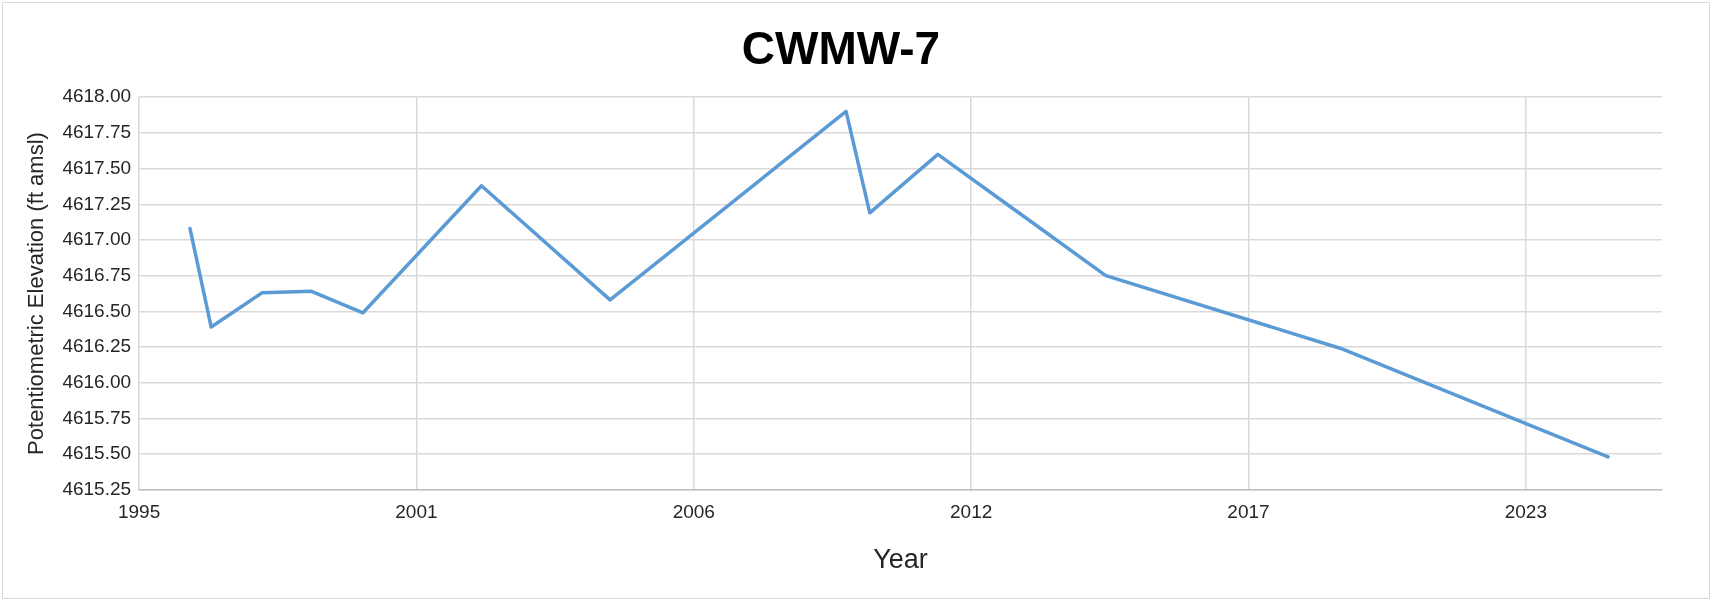 This screenshot has height=601, width=1712. Describe the element at coordinates (1248, 512) in the screenshot. I see `x-tick-label: 2017` at that location.